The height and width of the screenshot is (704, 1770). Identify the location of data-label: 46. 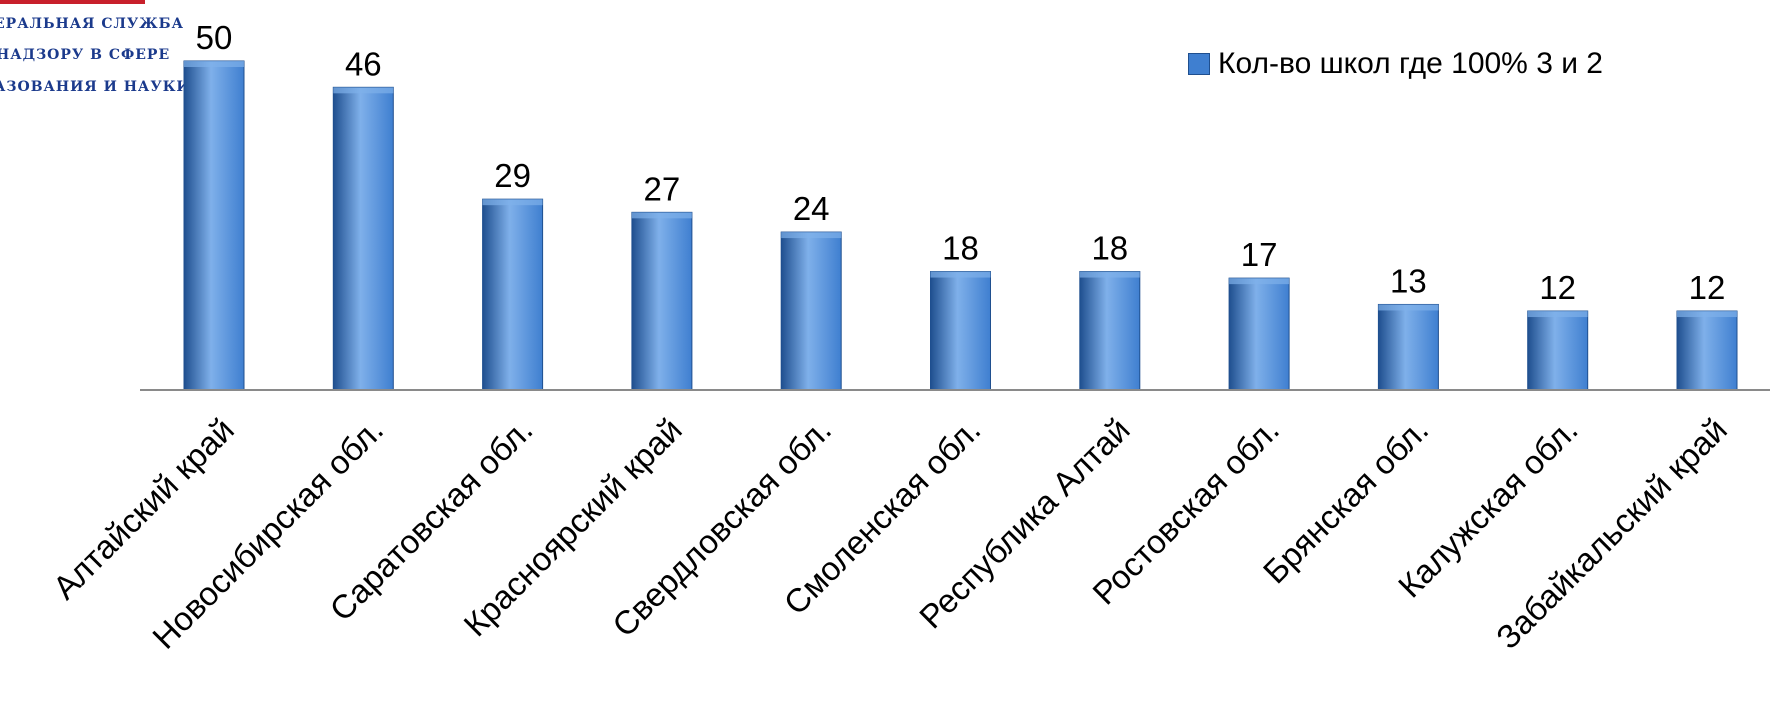
(363, 63).